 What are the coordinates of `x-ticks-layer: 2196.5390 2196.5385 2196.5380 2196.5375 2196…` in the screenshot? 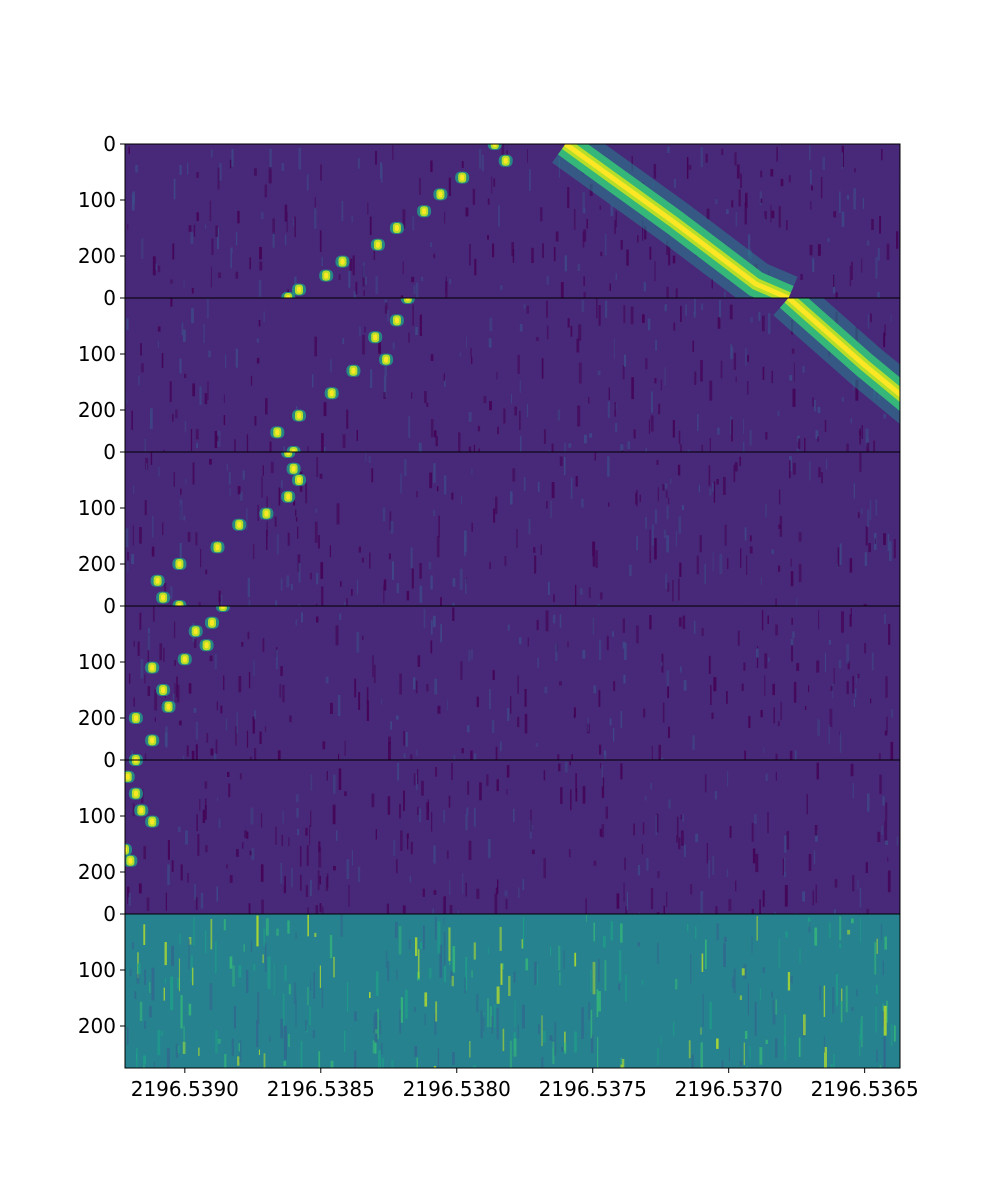 It's located at (525, 1084).